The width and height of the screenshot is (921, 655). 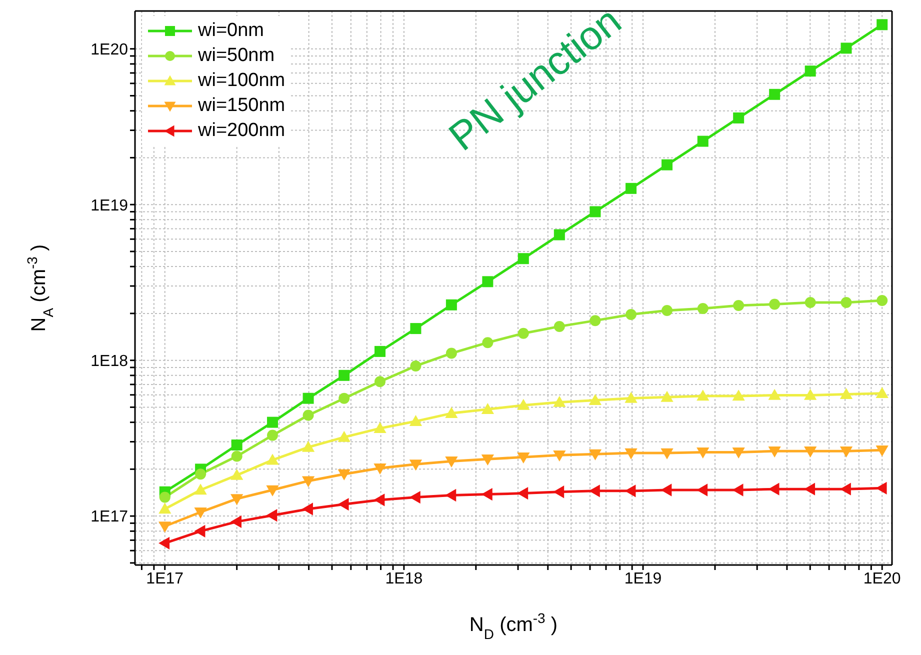 What do you see at coordinates (242, 81) in the screenshot?
I see `legend-label: wi=100nm` at bounding box center [242, 81].